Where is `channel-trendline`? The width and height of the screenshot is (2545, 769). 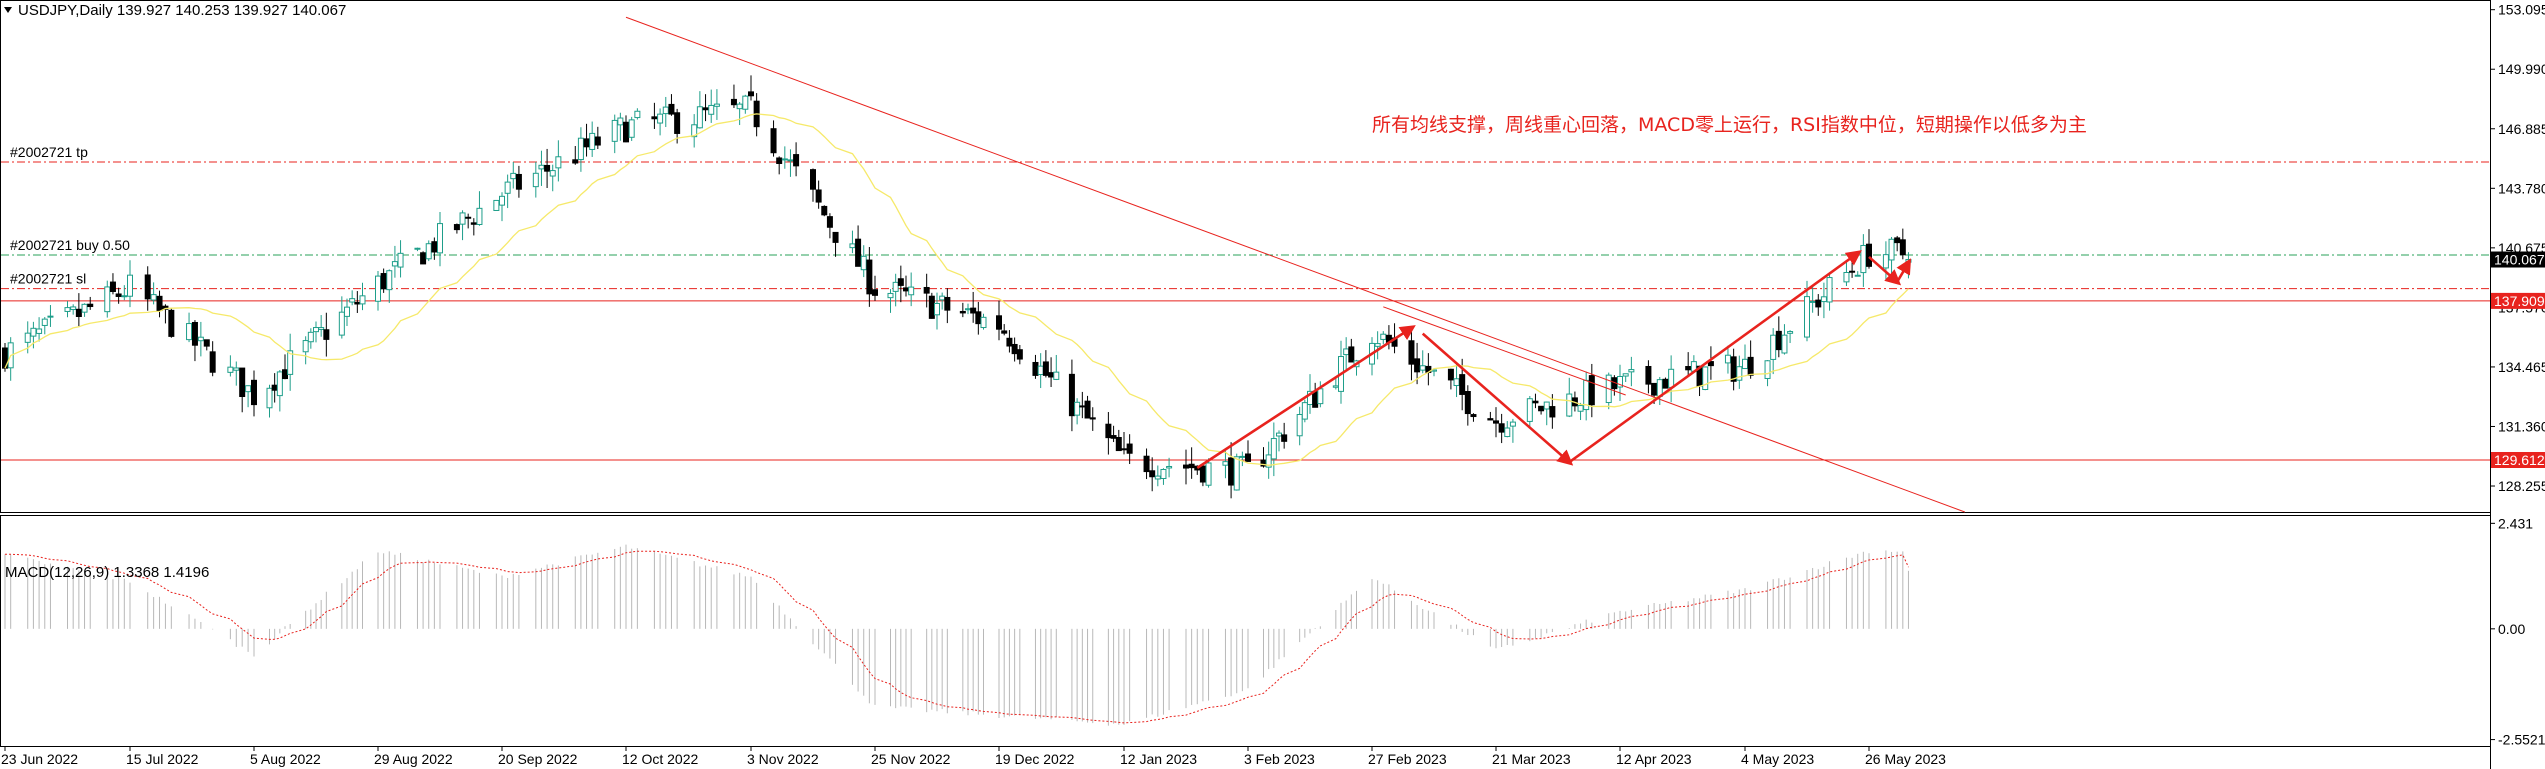
channel-trendline is located at coordinates (1504, 351).